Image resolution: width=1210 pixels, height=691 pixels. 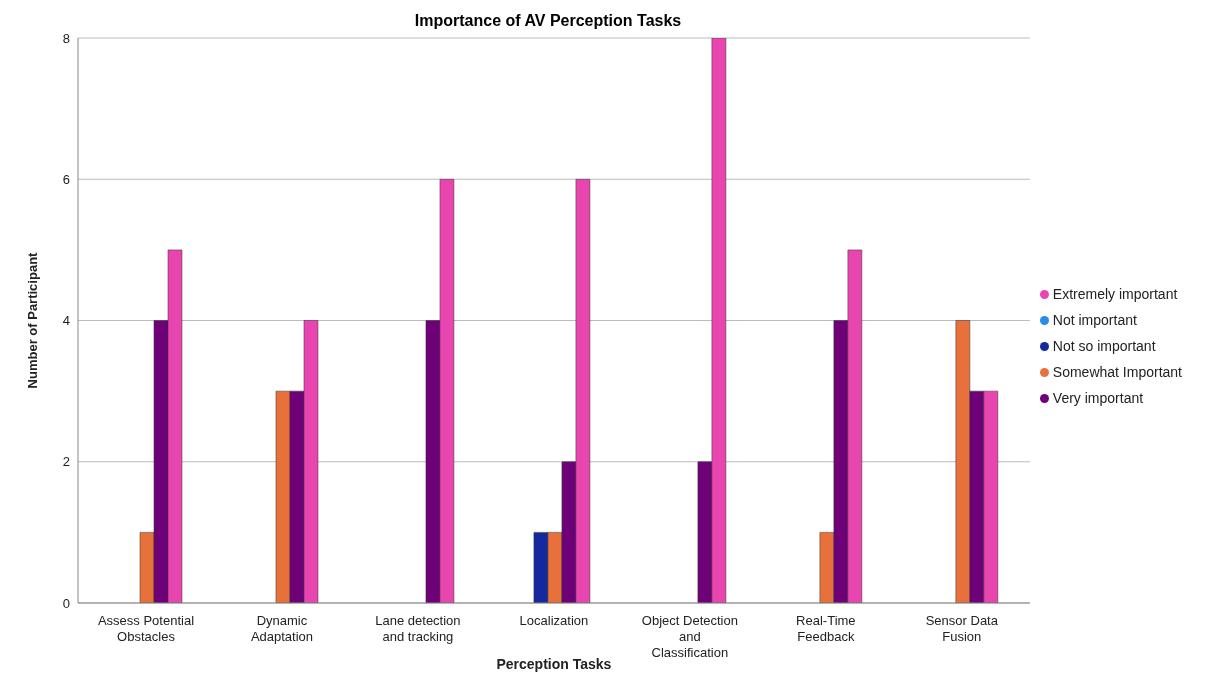 I want to click on x-tick-label: Sensor Data Fusion, so click(x=962, y=628).